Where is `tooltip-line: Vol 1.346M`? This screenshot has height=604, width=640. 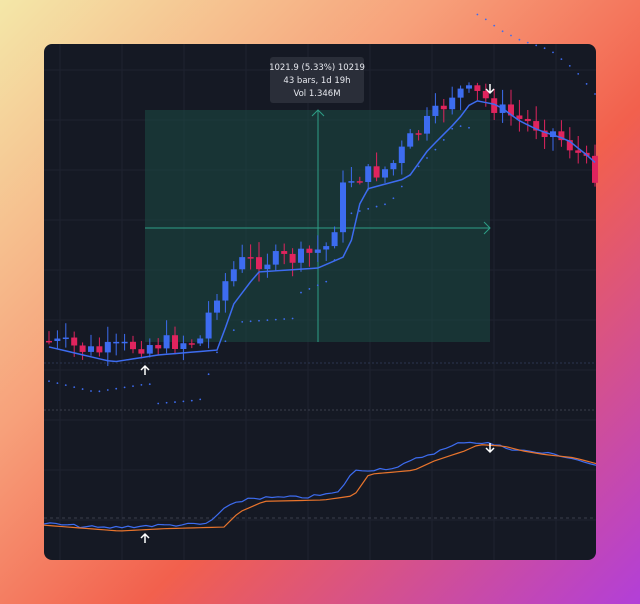
tooltip-line: Vol 1.346M is located at coordinates (316, 94).